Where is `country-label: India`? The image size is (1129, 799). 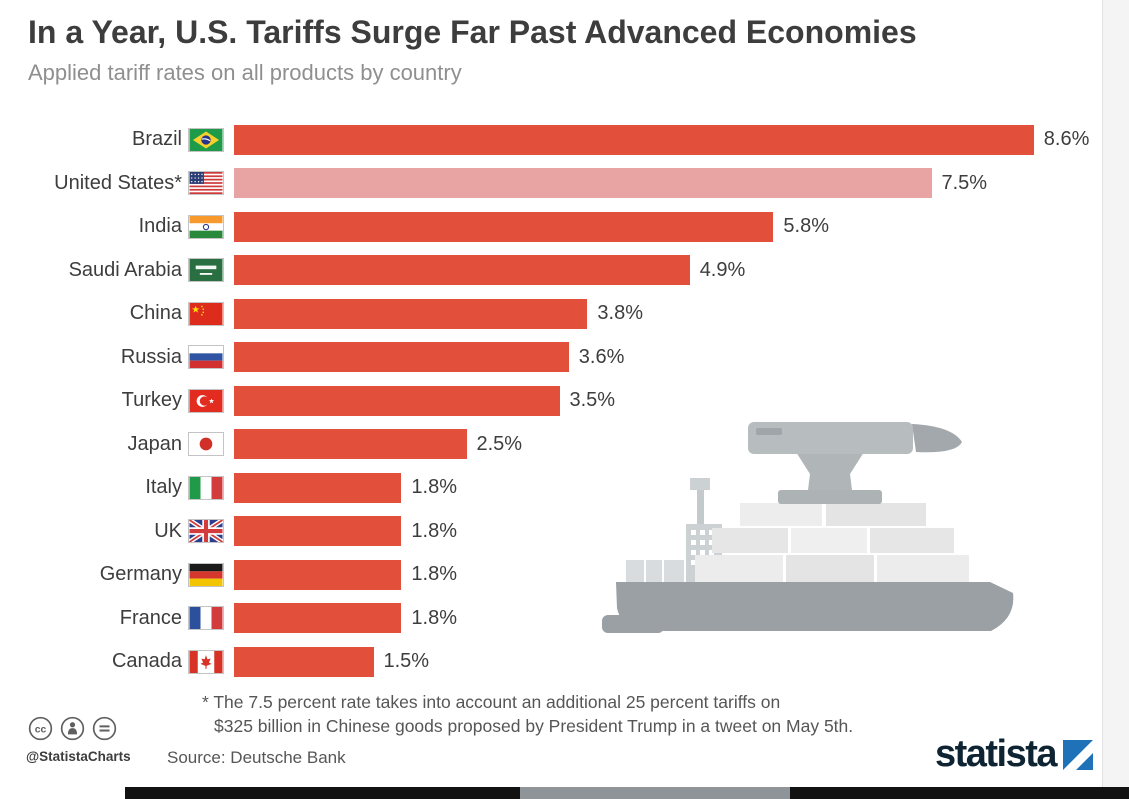
country-label: India is located at coordinates (160, 226).